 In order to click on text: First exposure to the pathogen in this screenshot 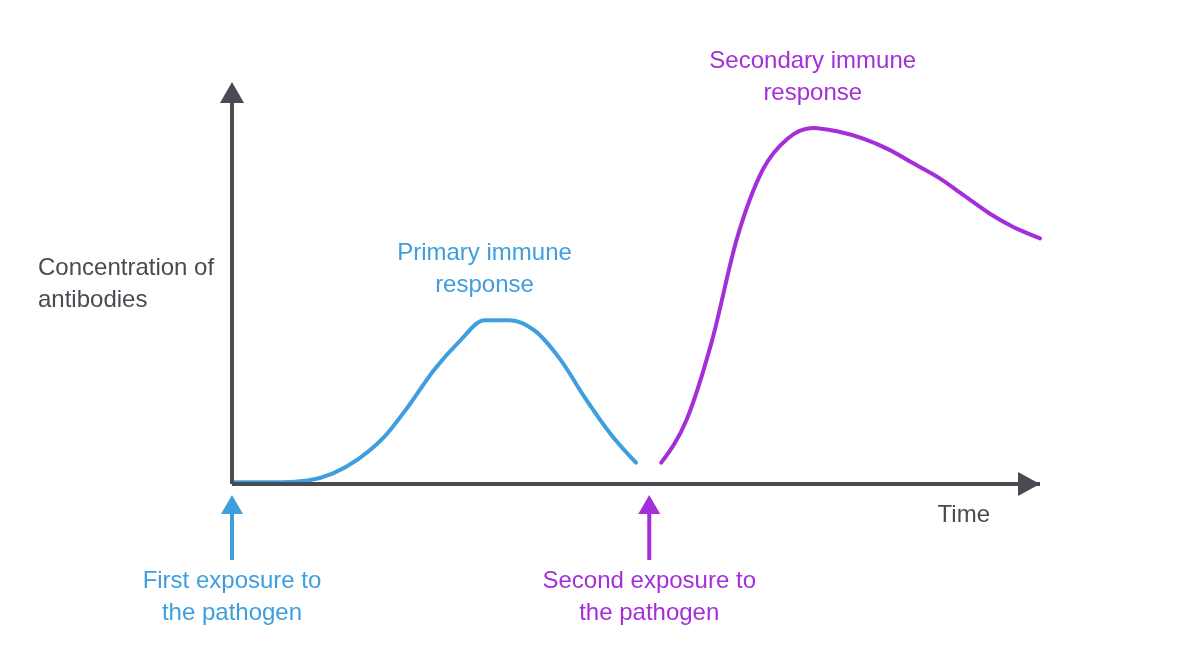, I will do `click(232, 595)`.